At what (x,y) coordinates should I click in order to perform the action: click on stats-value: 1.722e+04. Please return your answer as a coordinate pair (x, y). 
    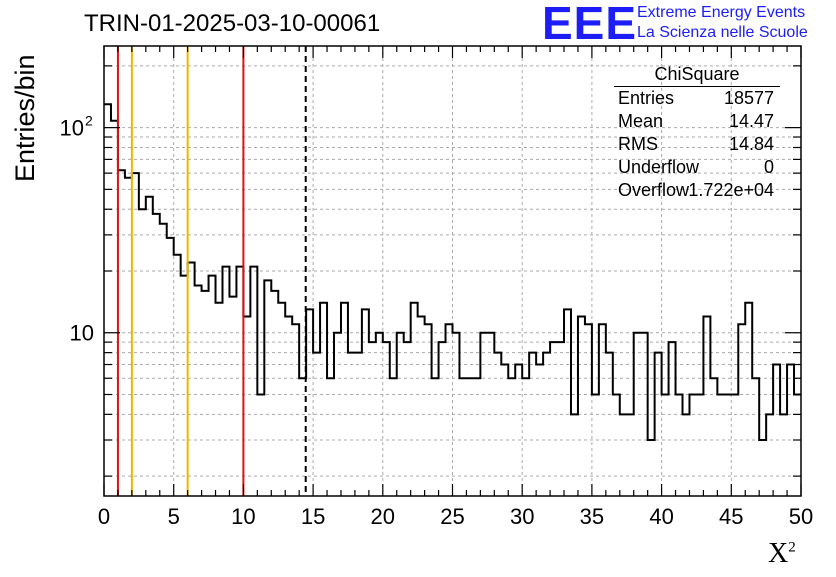
    Looking at the image, I should click on (731, 190).